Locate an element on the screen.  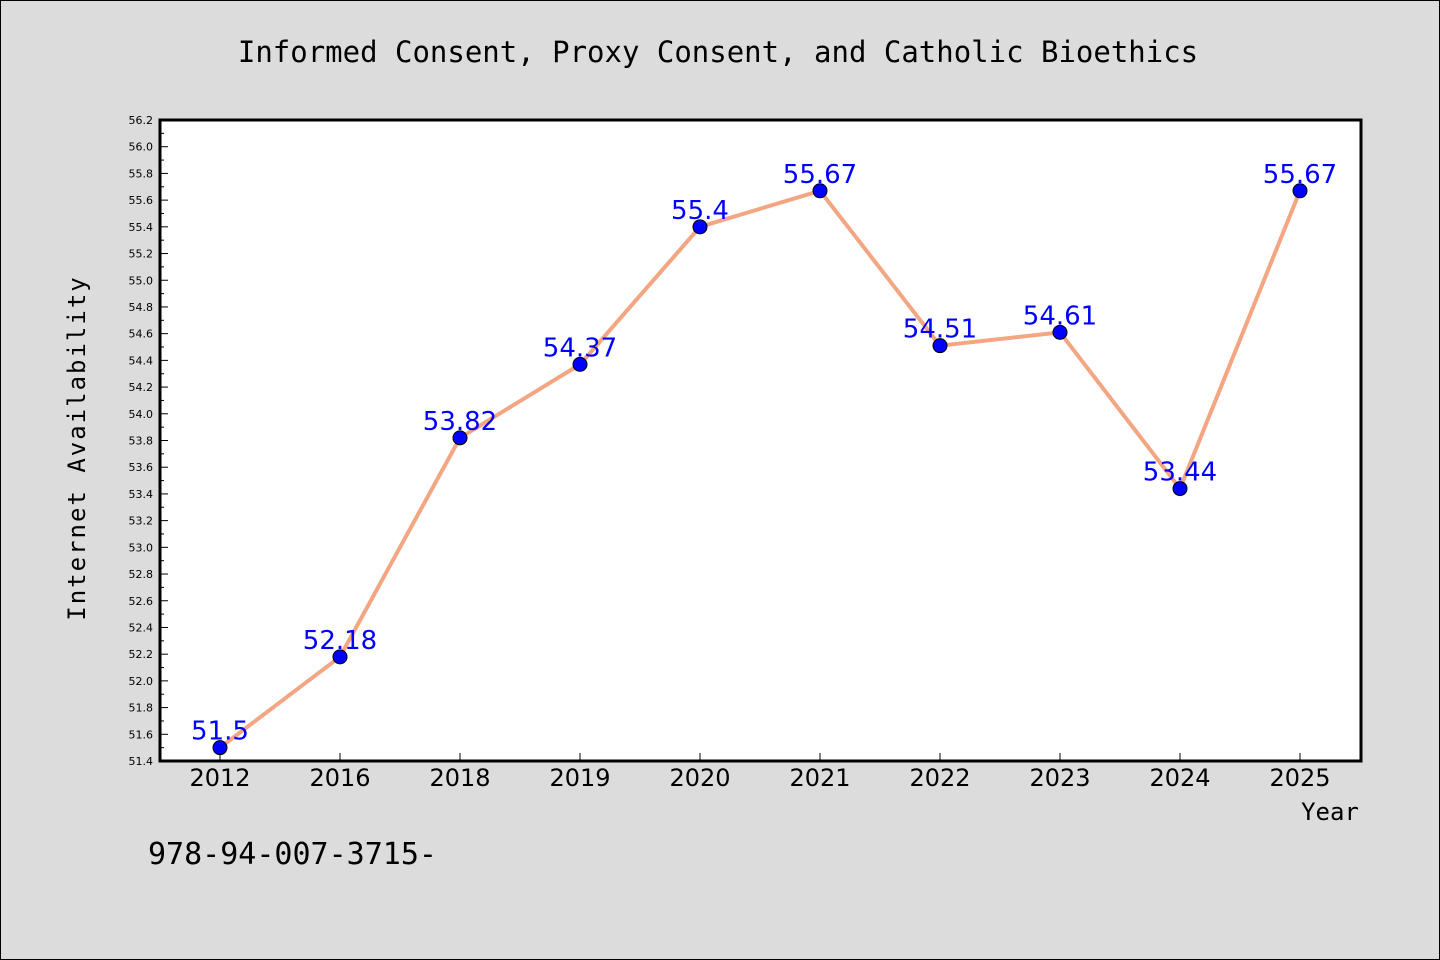
x-tick-label: 2022 is located at coordinates (939, 778).